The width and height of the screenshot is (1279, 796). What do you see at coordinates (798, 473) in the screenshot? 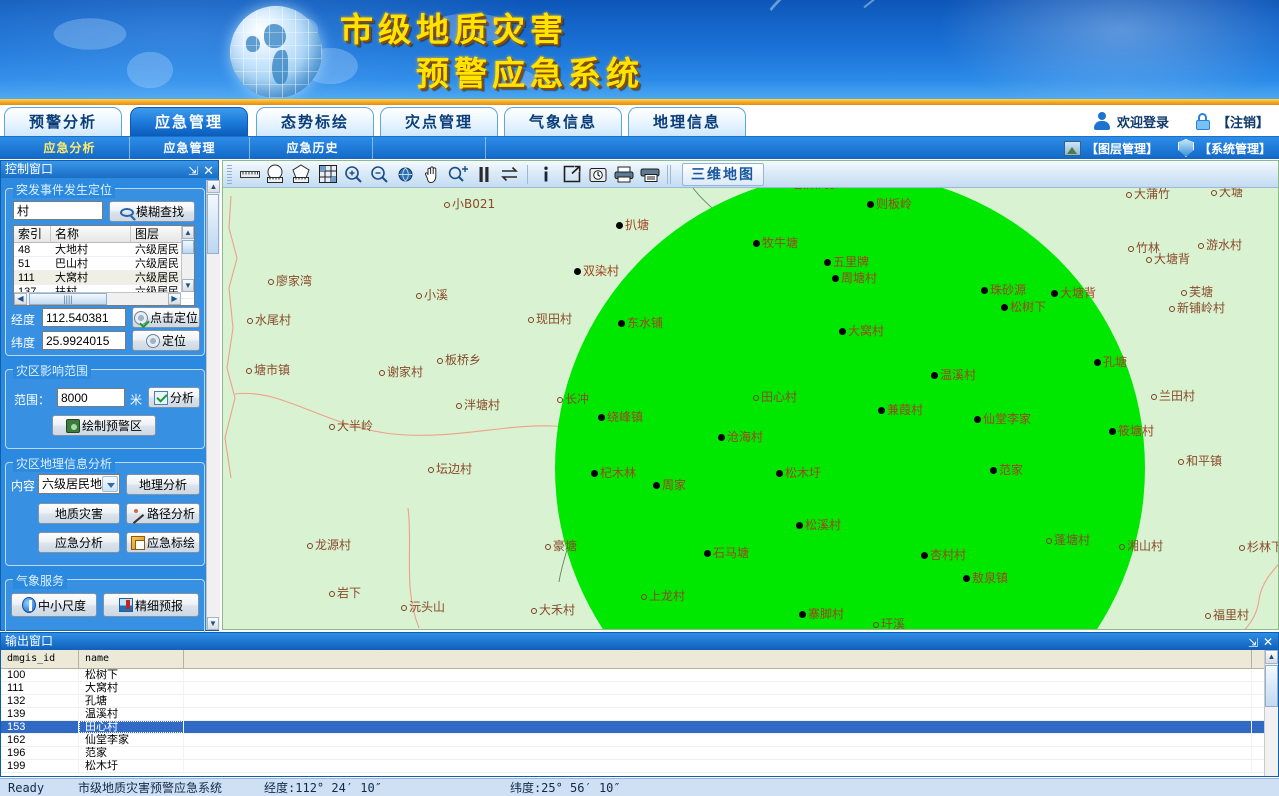
I see `map-poi-label: 松木圩` at bounding box center [798, 473].